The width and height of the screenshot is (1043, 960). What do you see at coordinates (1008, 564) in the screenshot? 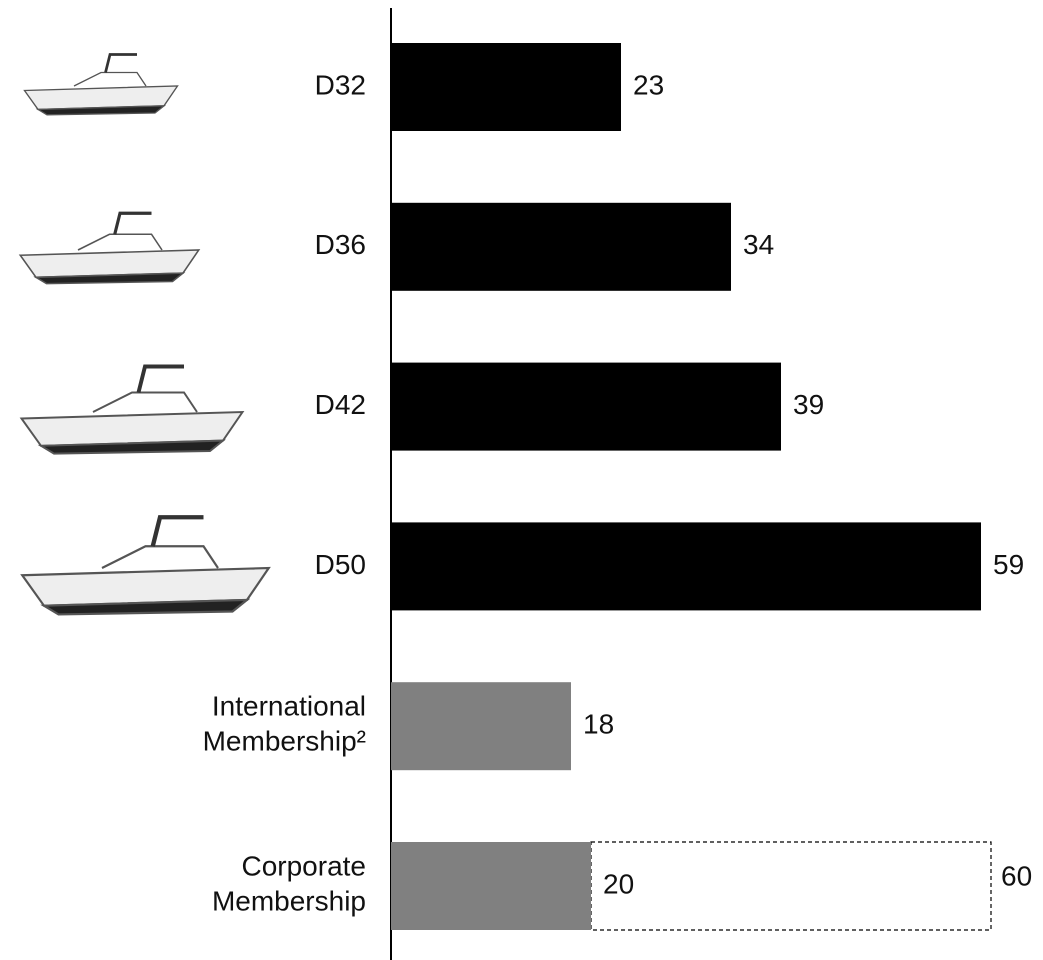
I see `value-label: 59` at bounding box center [1008, 564].